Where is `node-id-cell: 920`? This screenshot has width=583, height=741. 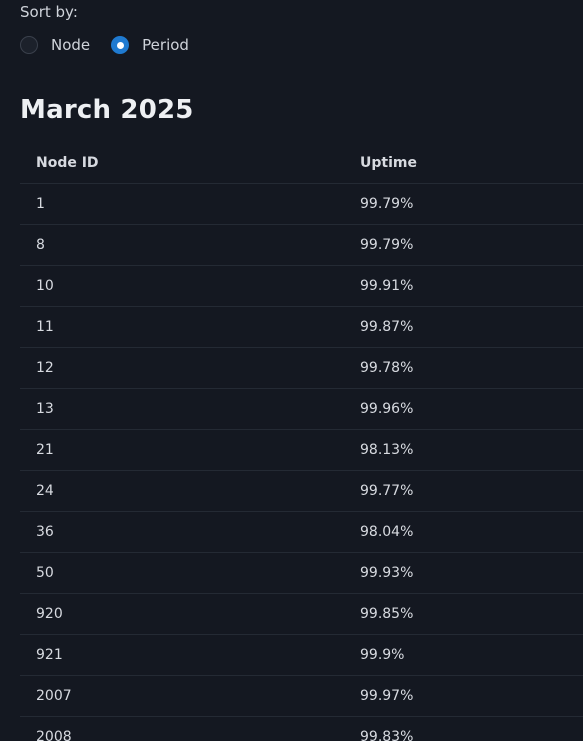
node-id-cell: 920 is located at coordinates (49, 614).